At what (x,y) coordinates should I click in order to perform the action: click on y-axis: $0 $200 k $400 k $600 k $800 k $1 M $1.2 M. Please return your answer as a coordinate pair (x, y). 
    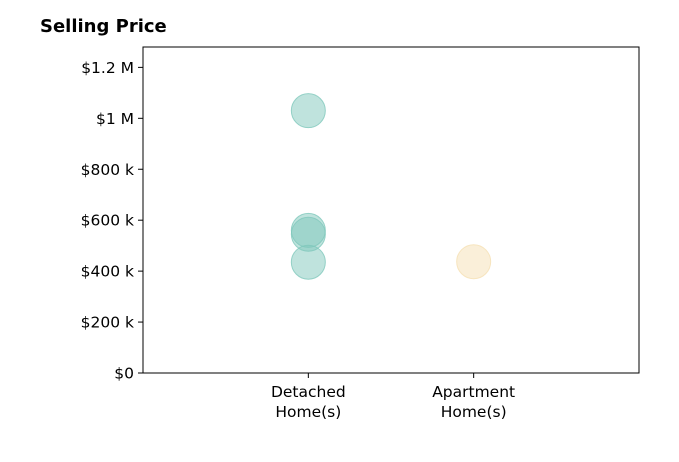
    Looking at the image, I should click on (112, 221).